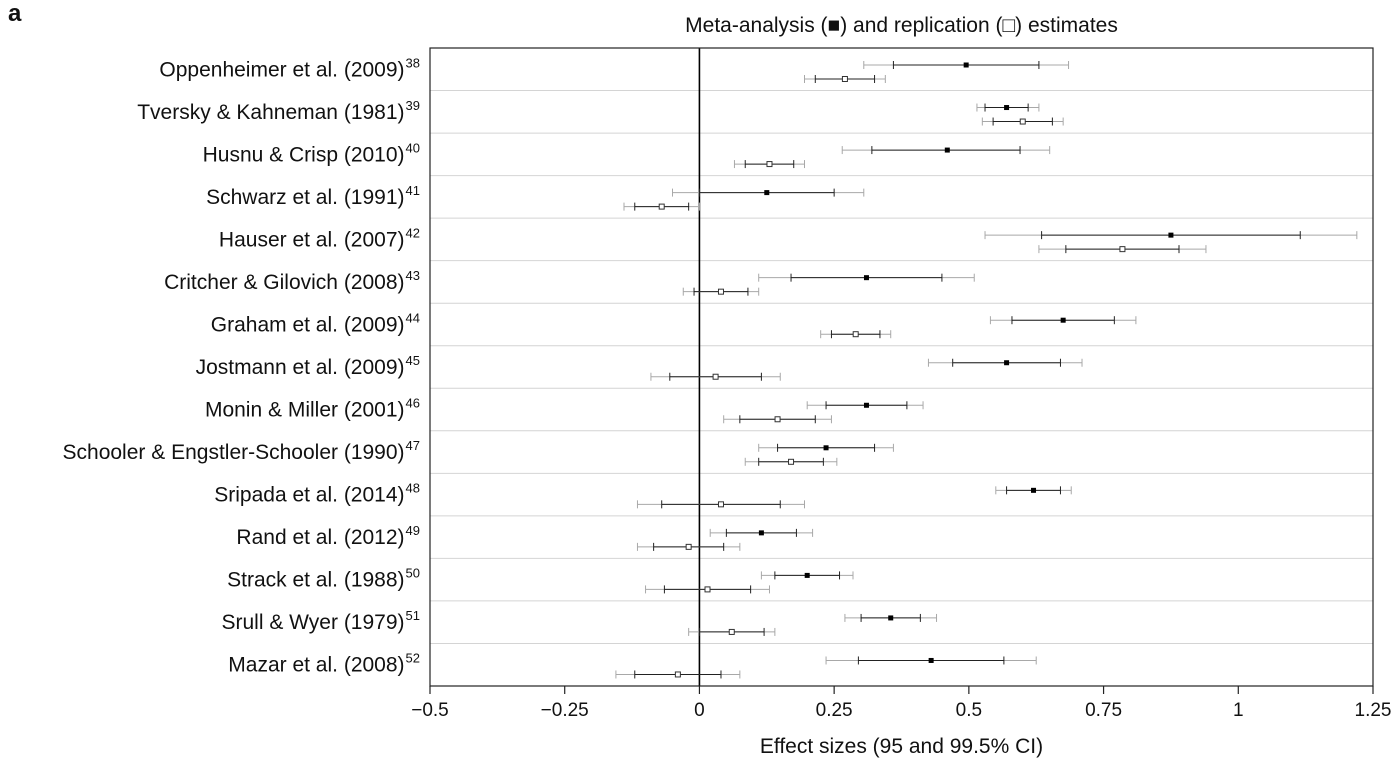 This screenshot has width=1394, height=759. I want to click on study-reference-number: 46, so click(413, 403).